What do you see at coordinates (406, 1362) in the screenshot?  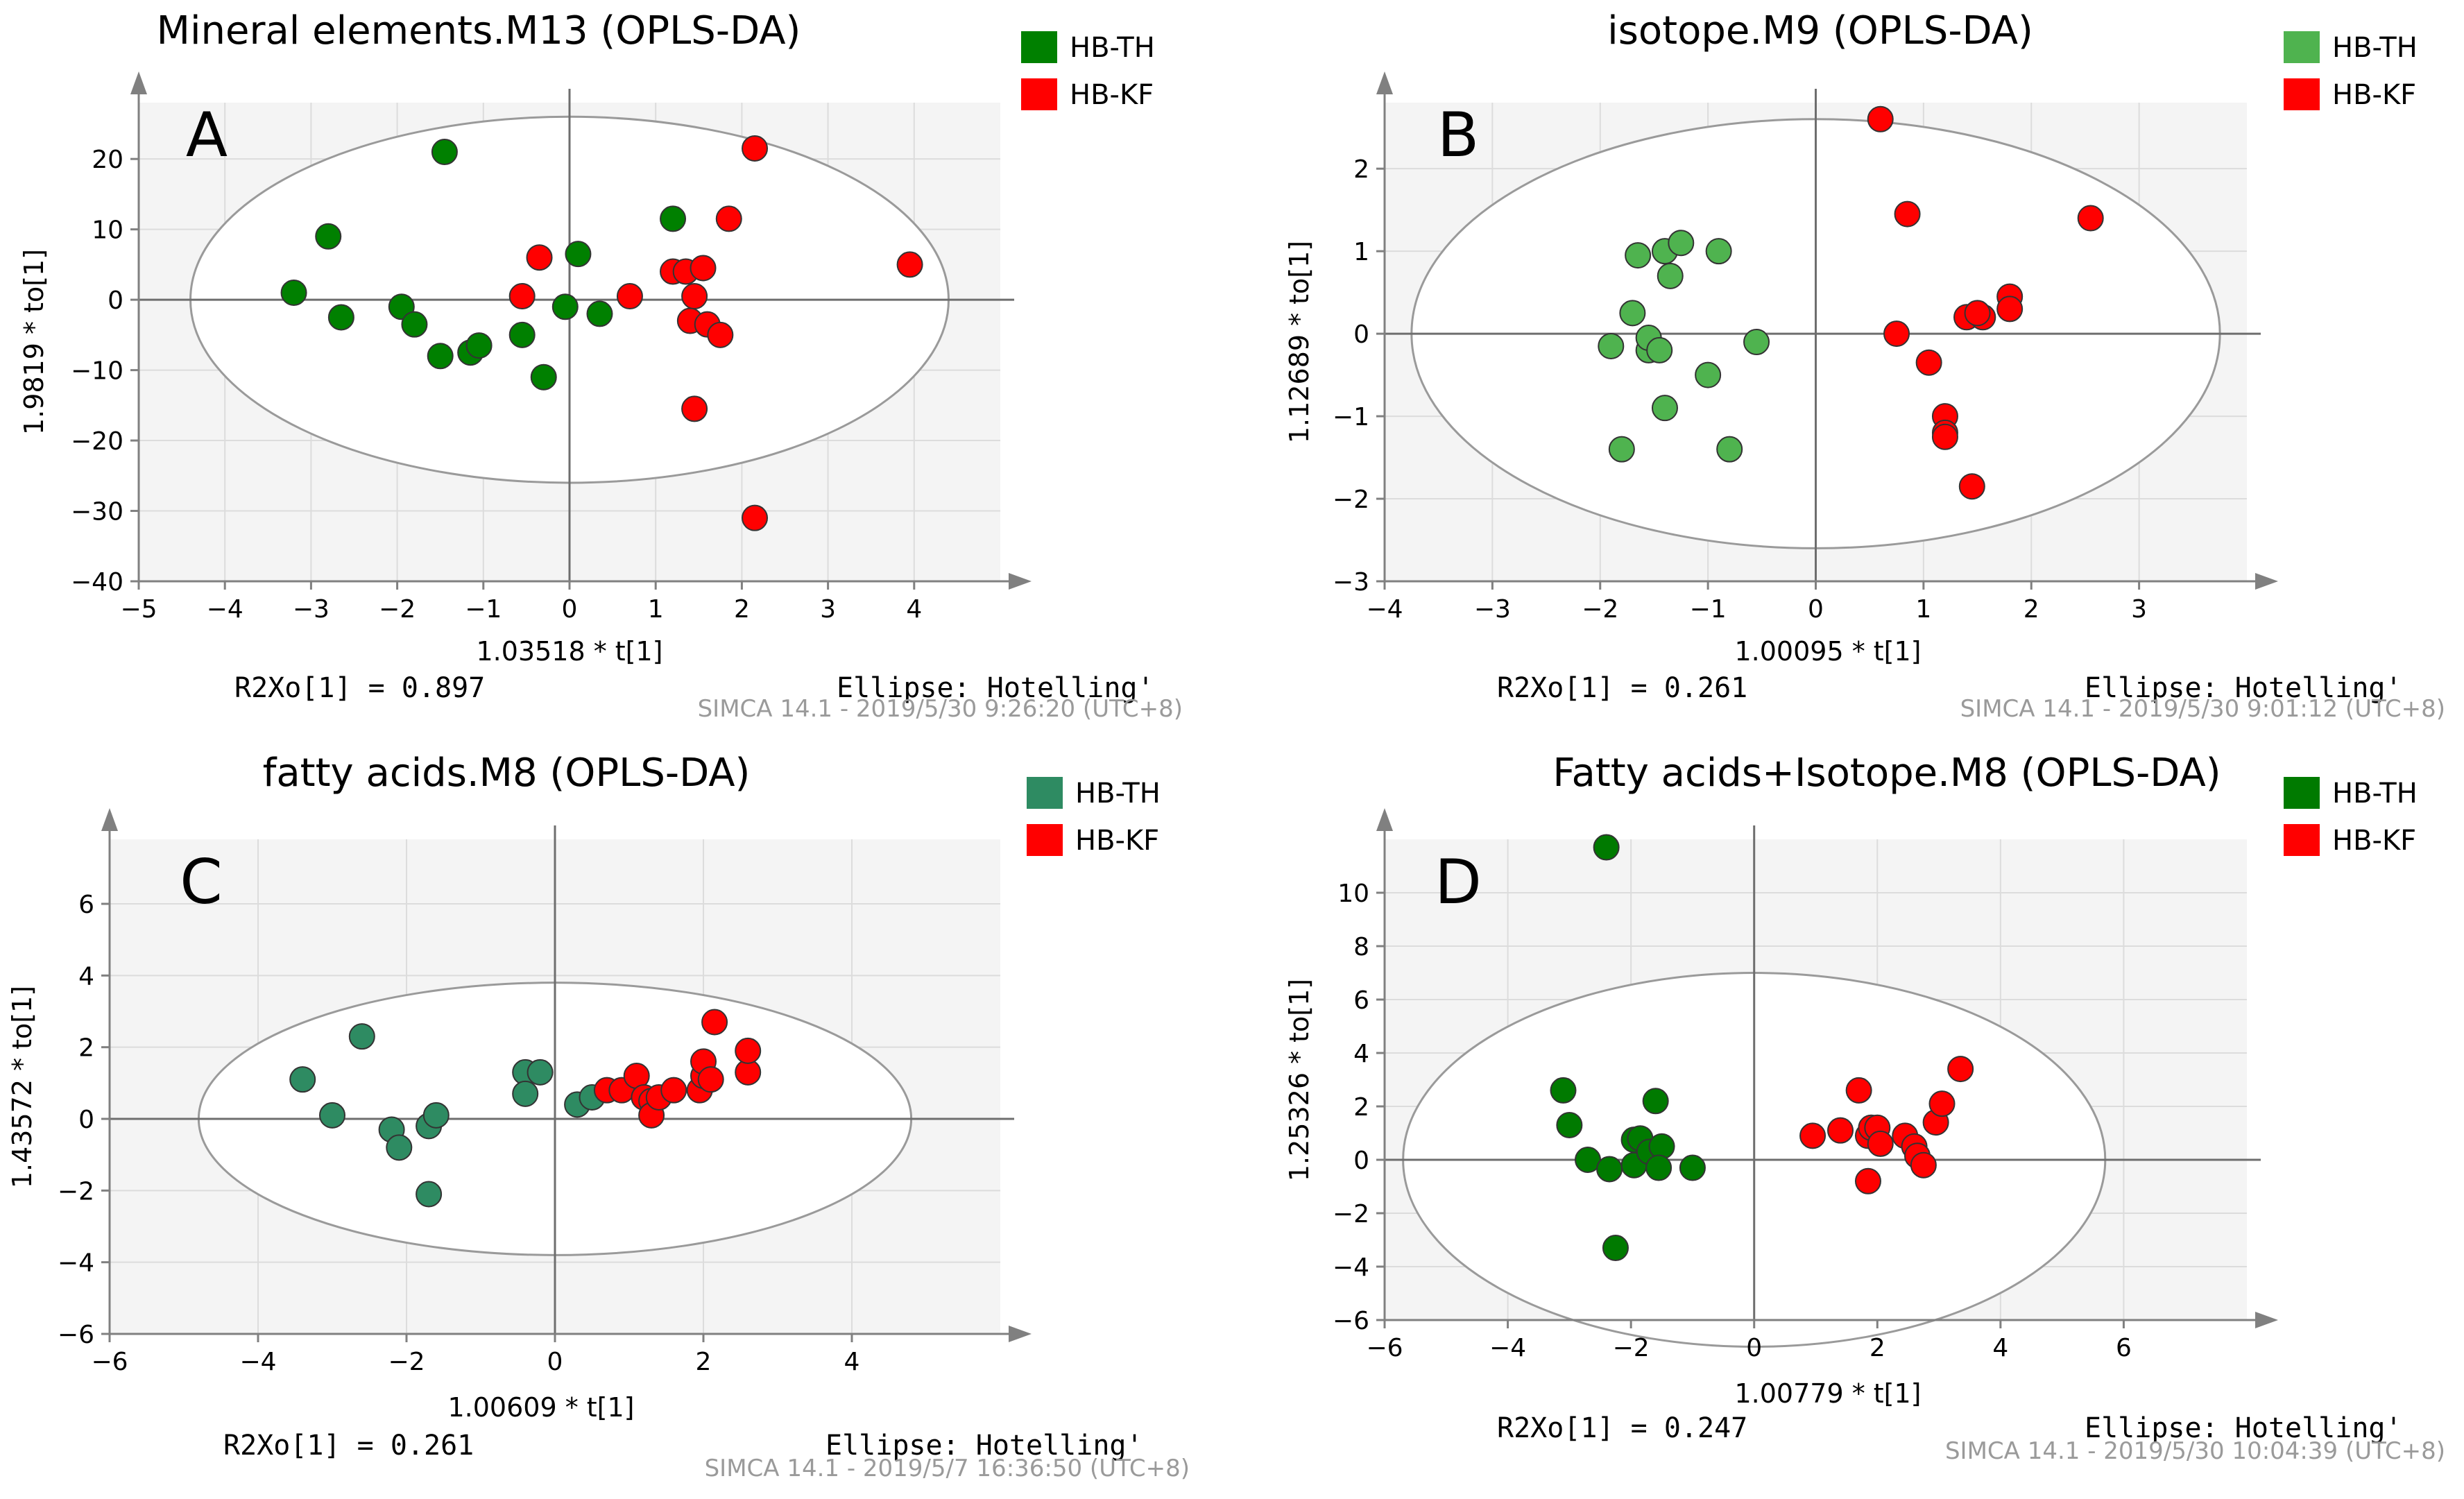 I see `x-tick-label: −2` at bounding box center [406, 1362].